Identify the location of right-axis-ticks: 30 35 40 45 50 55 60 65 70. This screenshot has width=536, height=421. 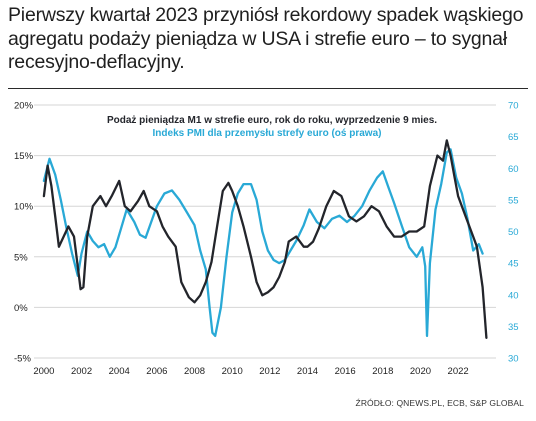
(513, 233).